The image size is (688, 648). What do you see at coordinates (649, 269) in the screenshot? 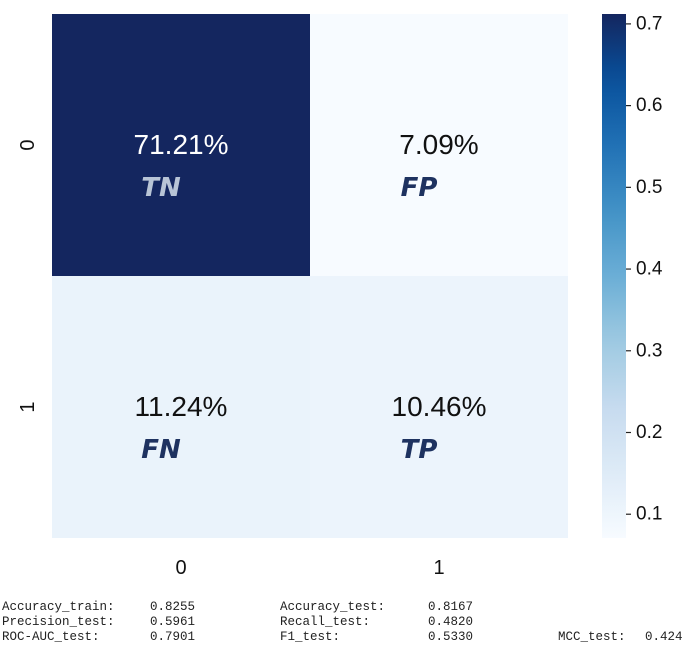
I see `colorbar-tick-label-3: 0.4` at bounding box center [649, 269].